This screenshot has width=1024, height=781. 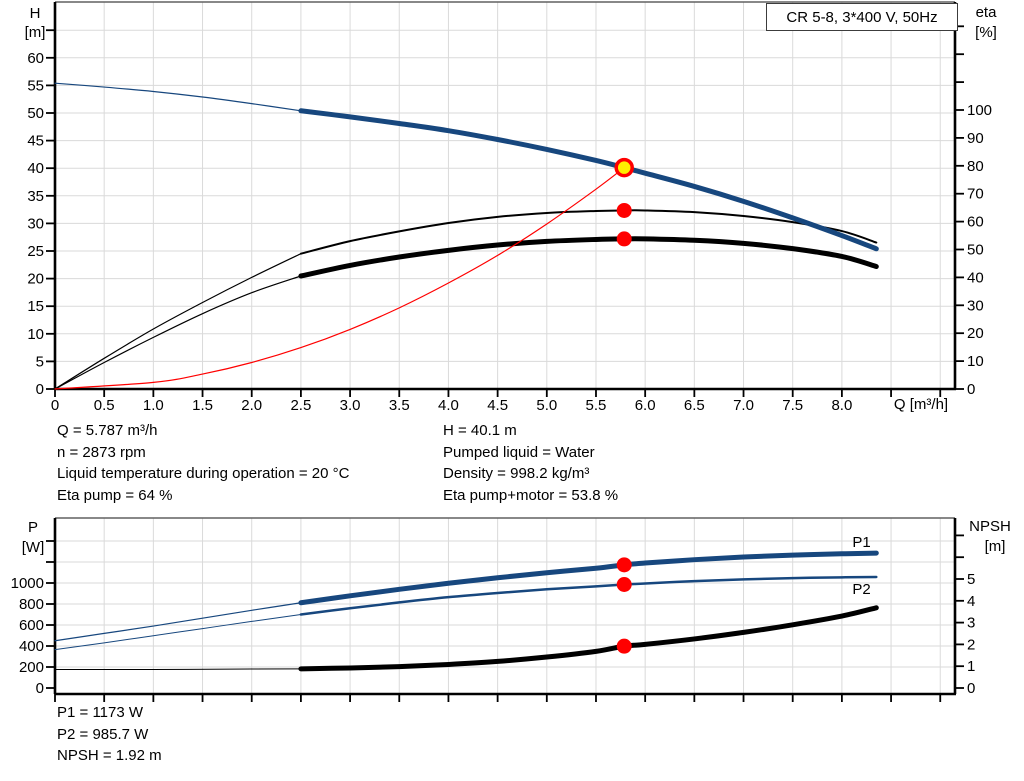 I want to click on left-axis-tick-label: 400, so click(x=31, y=646).